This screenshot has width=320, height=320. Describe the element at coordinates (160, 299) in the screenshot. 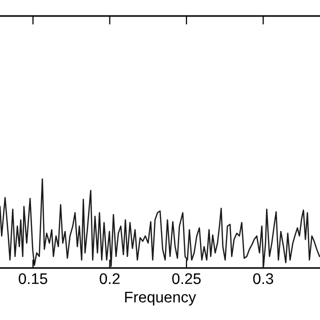

I see `x-axis-title: Frequency` at that location.